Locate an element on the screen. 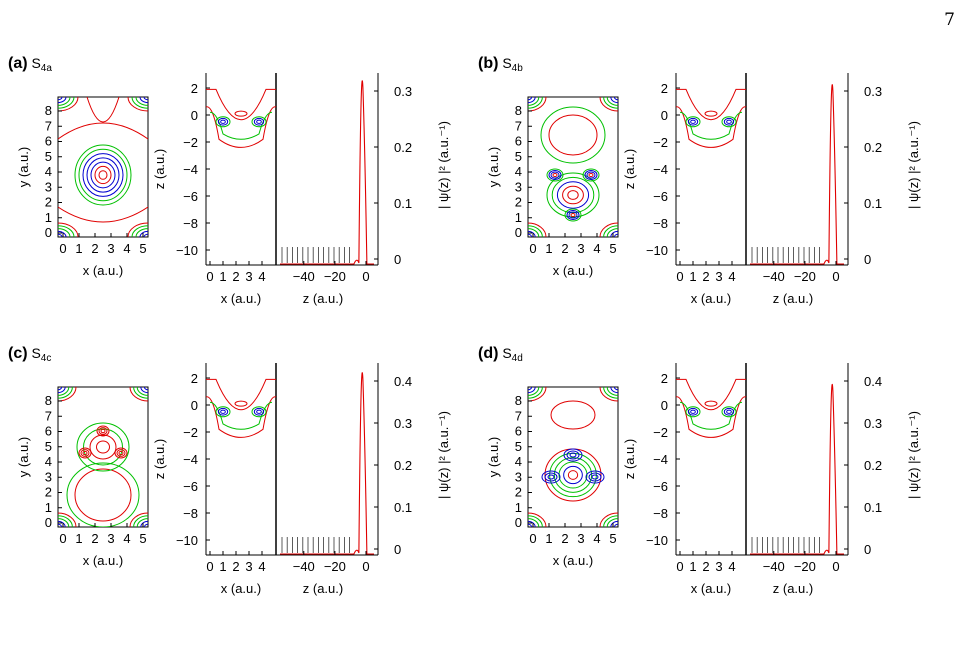 This screenshot has width=971, height=645. structure-subscript: 4c is located at coordinates (46, 358).